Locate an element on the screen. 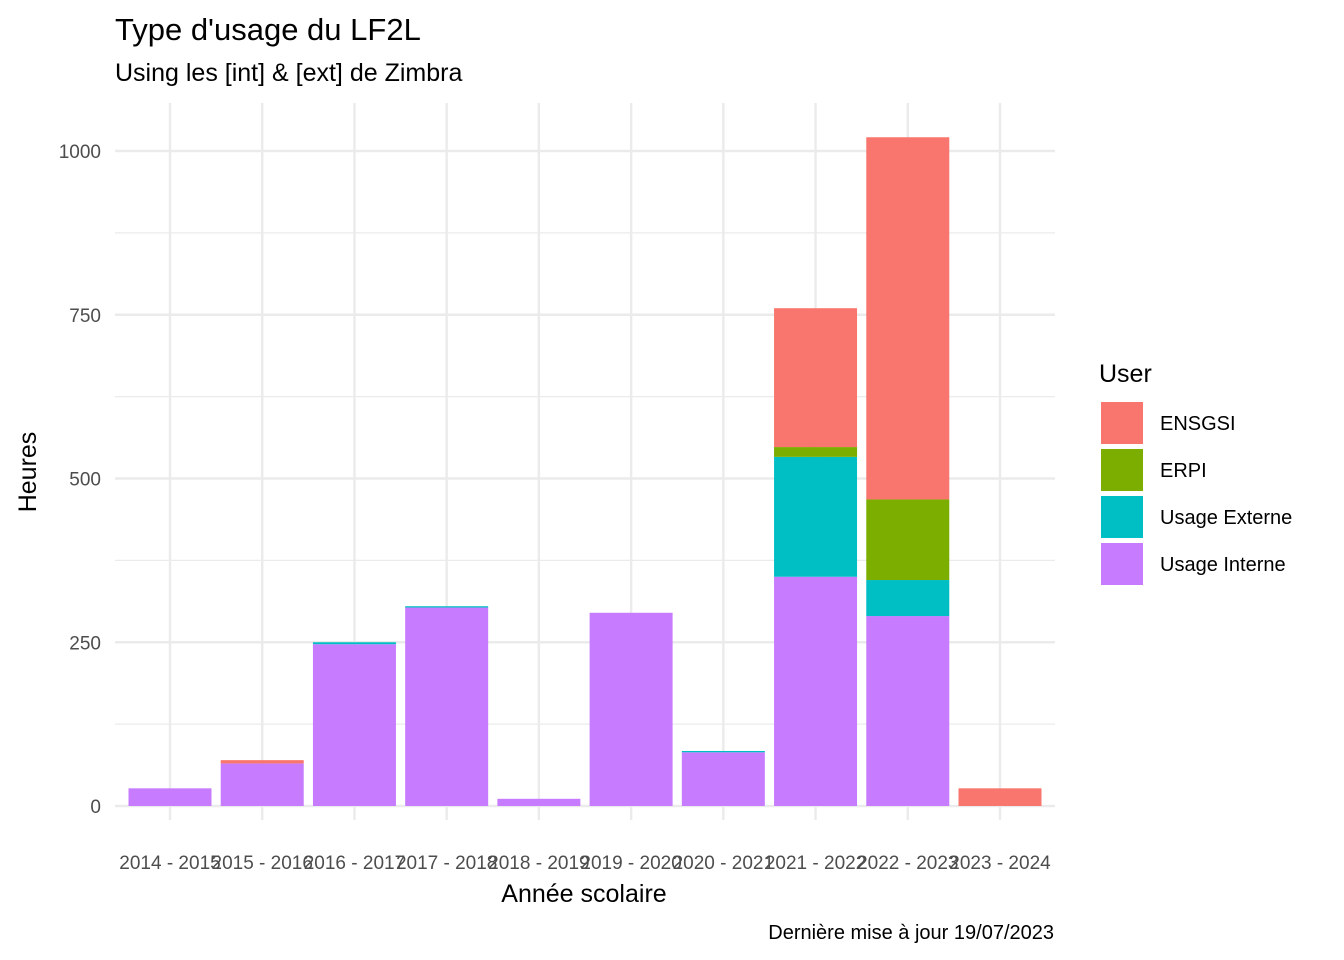 Image resolution: width=1344 pixels, height=960 pixels. legend-items: ENSGSI ERPI Usage Externe Usage Interne is located at coordinates (1196, 493).